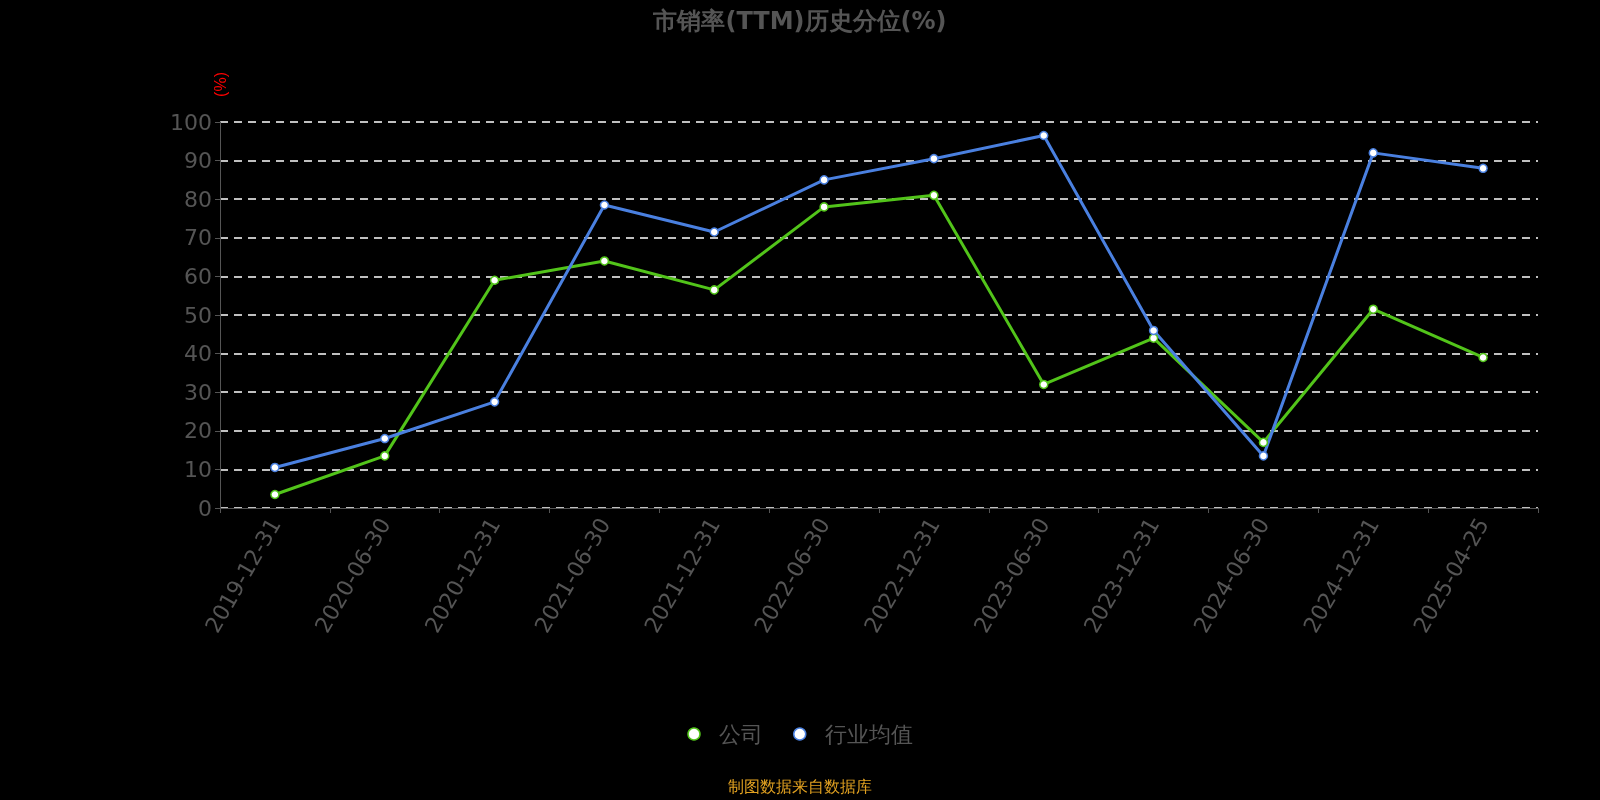  Describe the element at coordinates (220, 84) in the screenshot. I see `y-axis-title: (%)` at that location.